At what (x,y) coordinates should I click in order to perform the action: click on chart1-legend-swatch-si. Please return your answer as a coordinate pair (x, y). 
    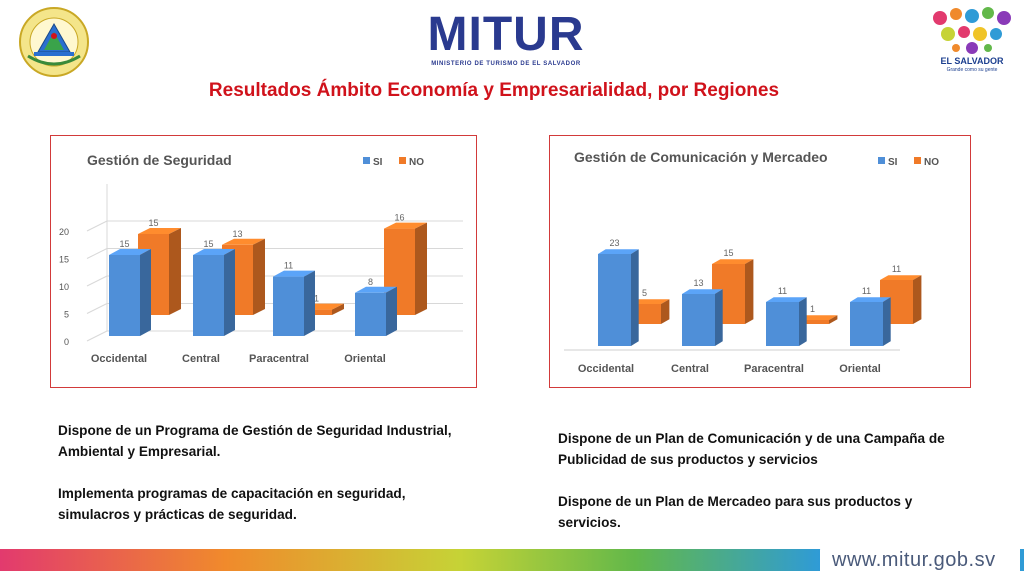
    Looking at the image, I should click on (881, 160).